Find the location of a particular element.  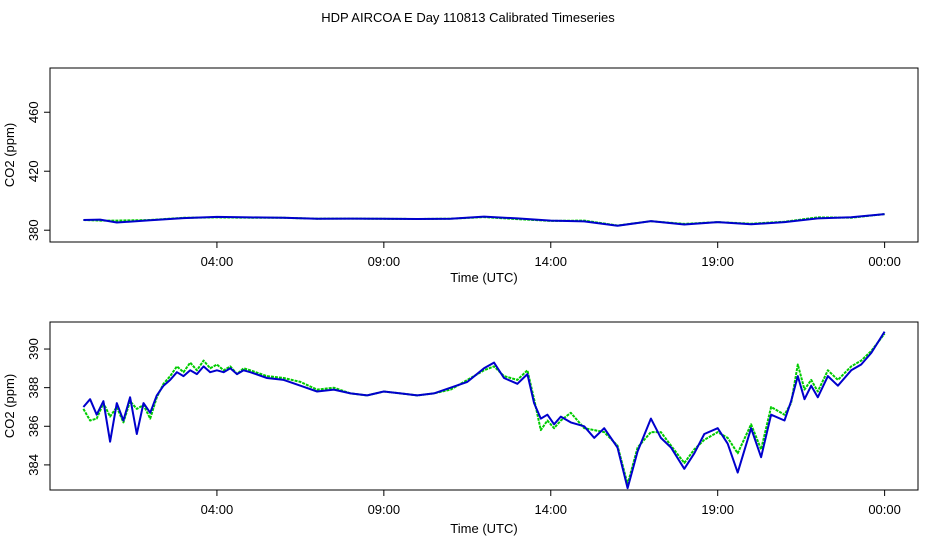

y-axis-label-top: CO2 (ppm) is located at coordinates (9, 155).